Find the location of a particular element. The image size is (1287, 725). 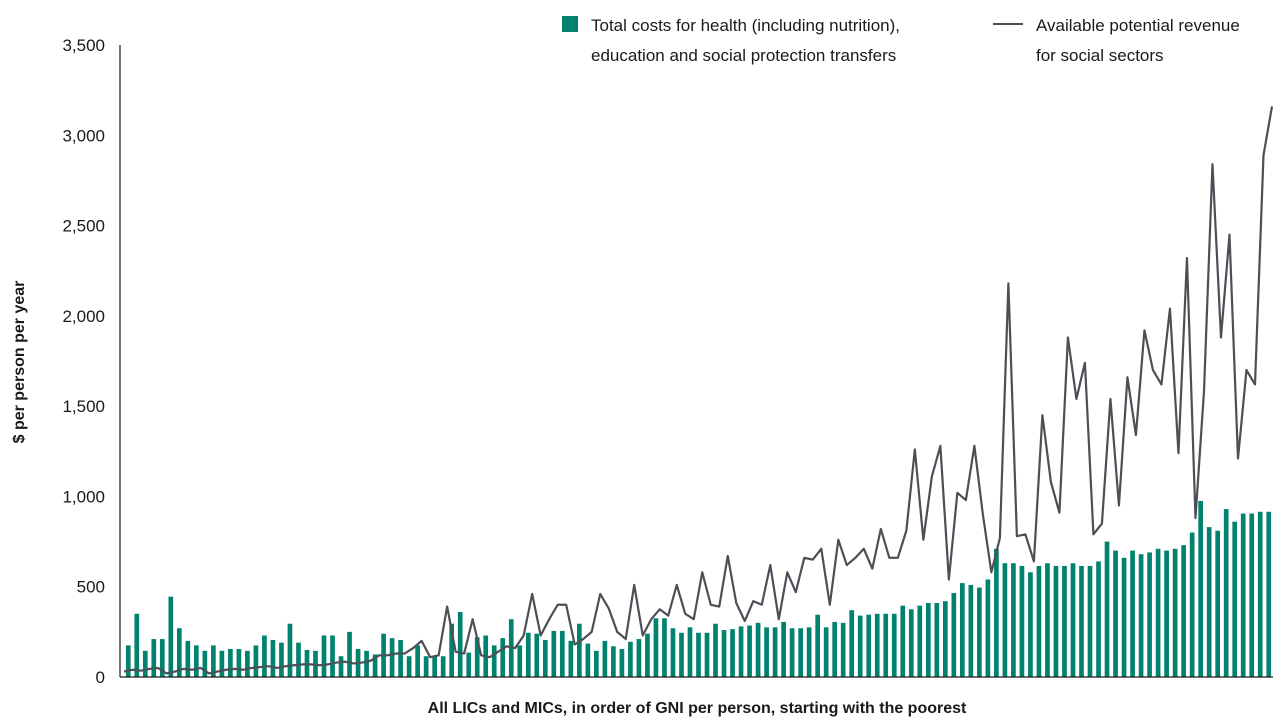

y-tick-label: 1,500 is located at coordinates (83, 406).